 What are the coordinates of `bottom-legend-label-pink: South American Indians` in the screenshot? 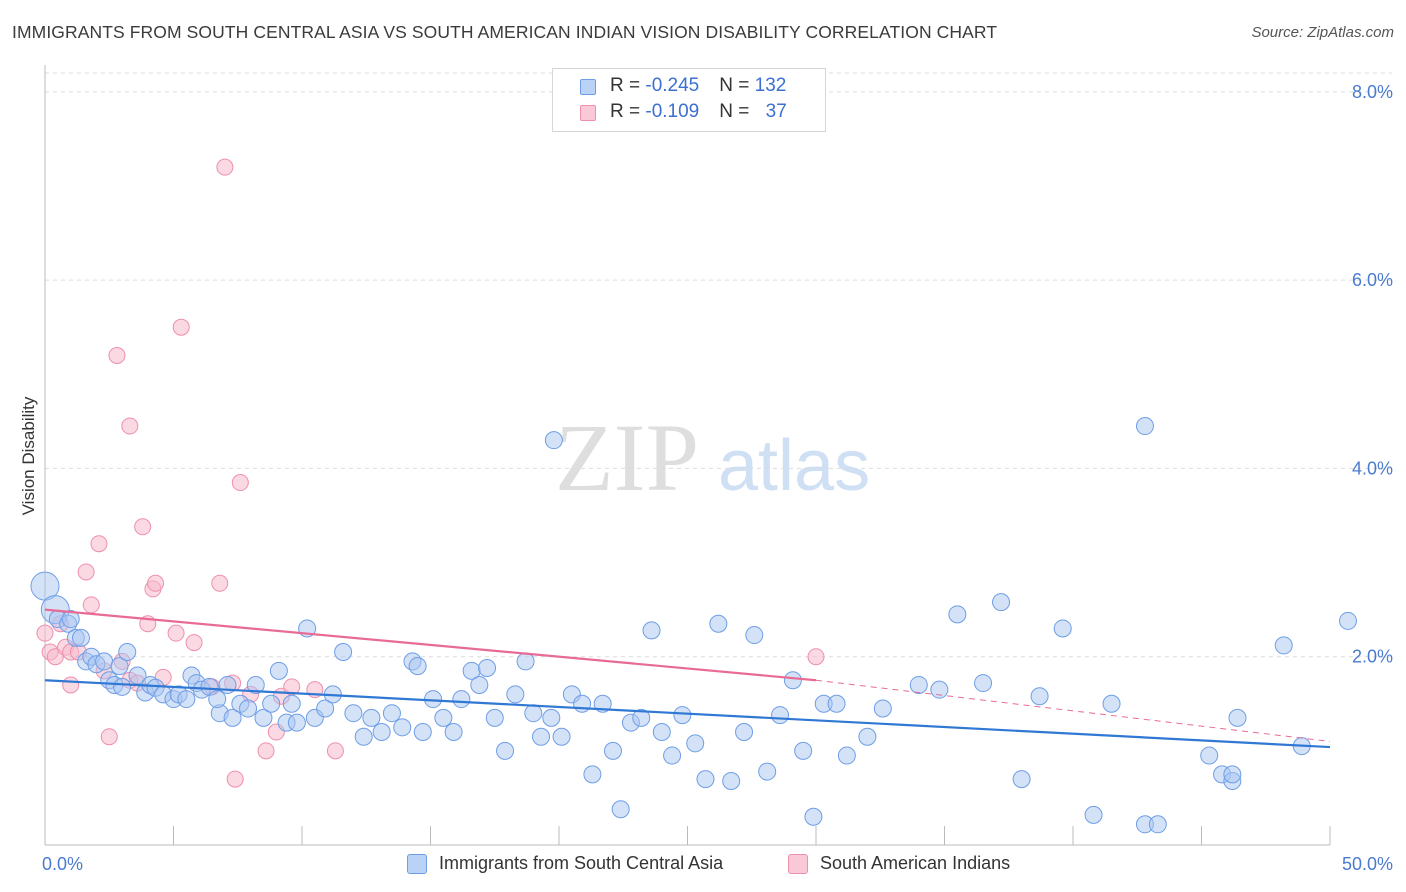 It's located at (915, 863).